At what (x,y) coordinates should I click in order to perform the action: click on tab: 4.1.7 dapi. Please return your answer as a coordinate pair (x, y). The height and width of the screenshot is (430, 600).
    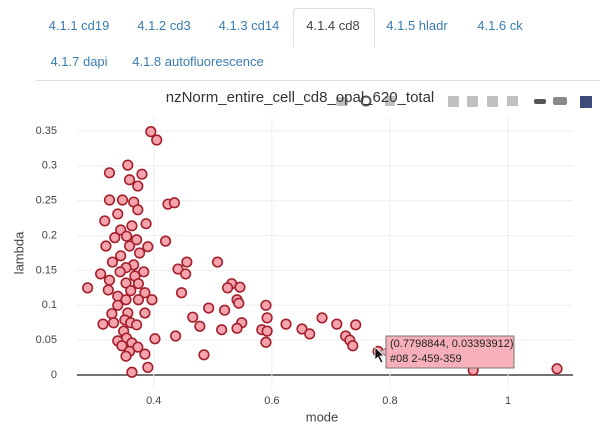
    Looking at the image, I should click on (79, 61).